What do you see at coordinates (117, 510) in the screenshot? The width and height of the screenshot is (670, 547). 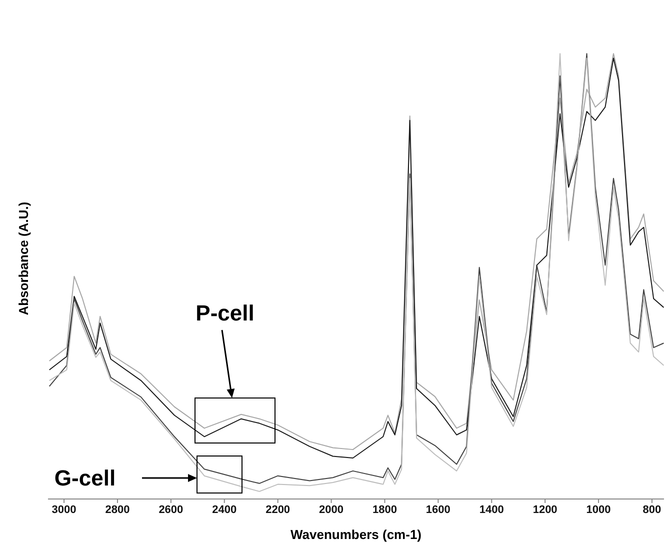 I see `x-tick-label: 2800` at bounding box center [117, 510].